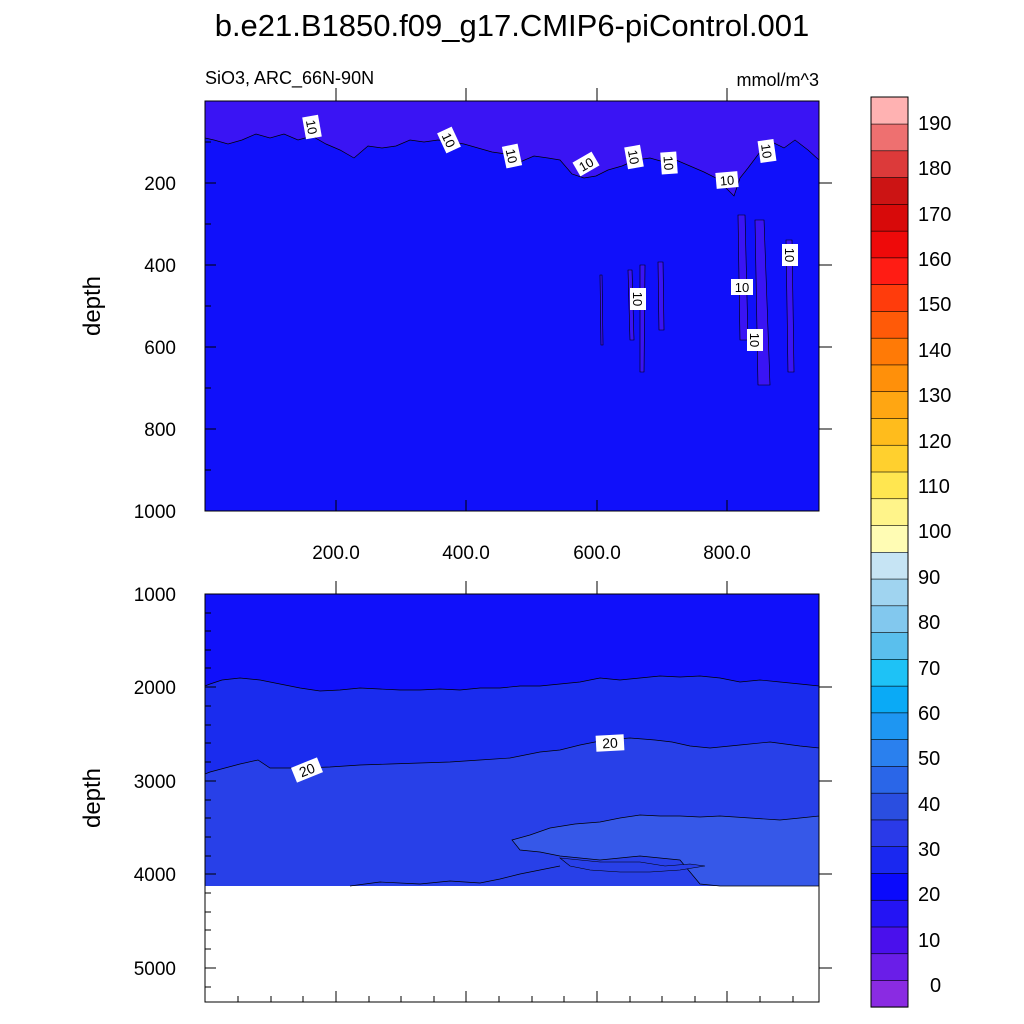 This screenshot has height=1024, width=1024. I want to click on lower-y-tick-labels: 1000 2000 3000 4000 5000, so click(155, 782).